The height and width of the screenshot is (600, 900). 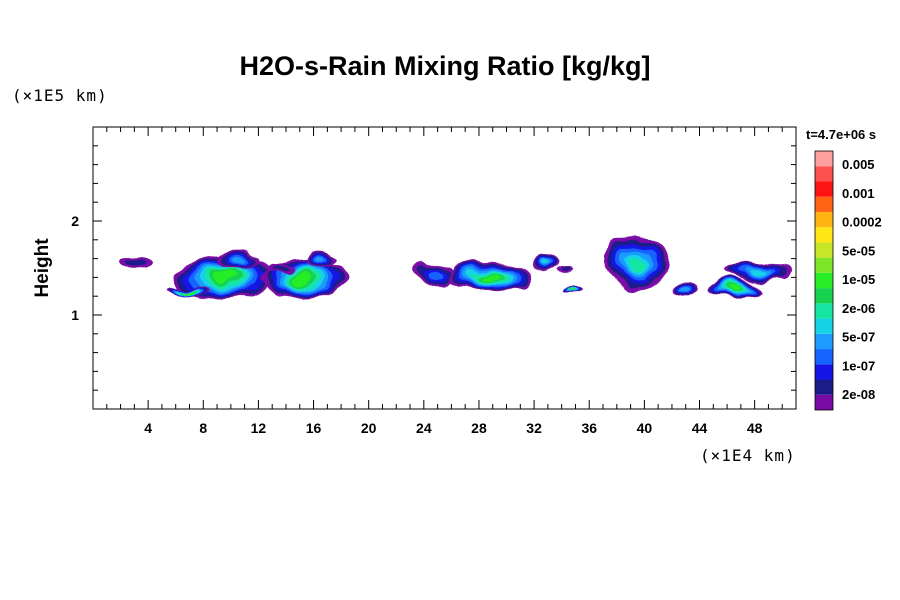 I want to click on x-tick-label: 8, so click(x=203, y=428).